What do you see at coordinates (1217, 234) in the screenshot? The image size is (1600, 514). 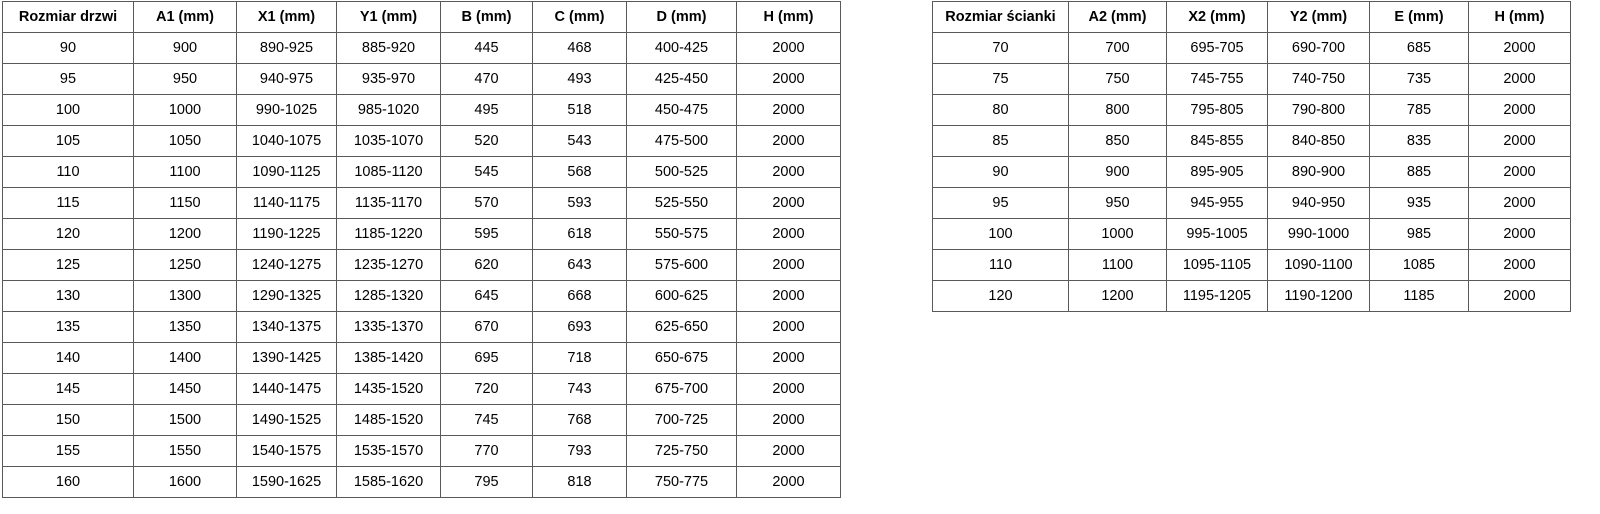 I see `wall-panel-size-table-cell: 995-1005` at bounding box center [1217, 234].